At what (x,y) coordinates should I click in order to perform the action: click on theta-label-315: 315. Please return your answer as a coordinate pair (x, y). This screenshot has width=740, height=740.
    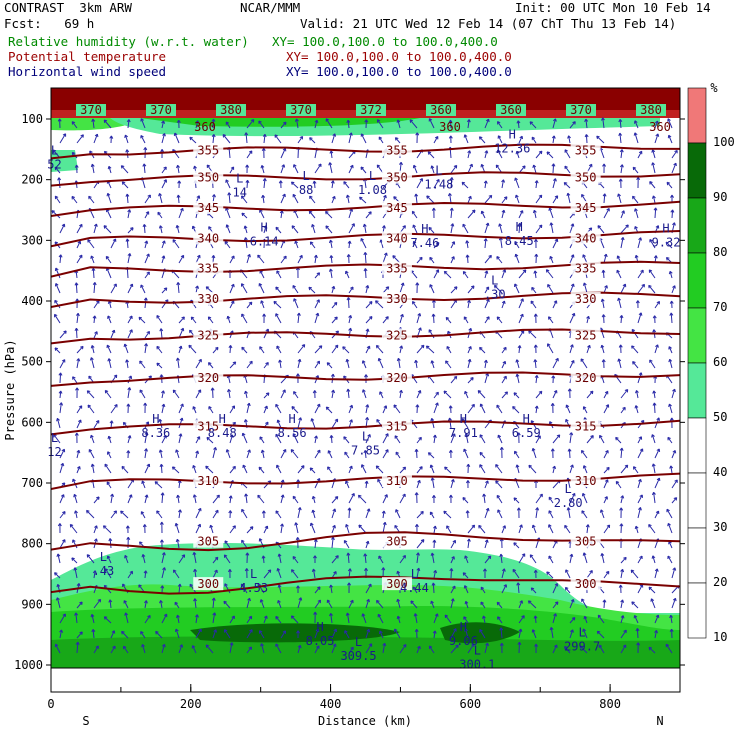
    Looking at the image, I should click on (586, 426).